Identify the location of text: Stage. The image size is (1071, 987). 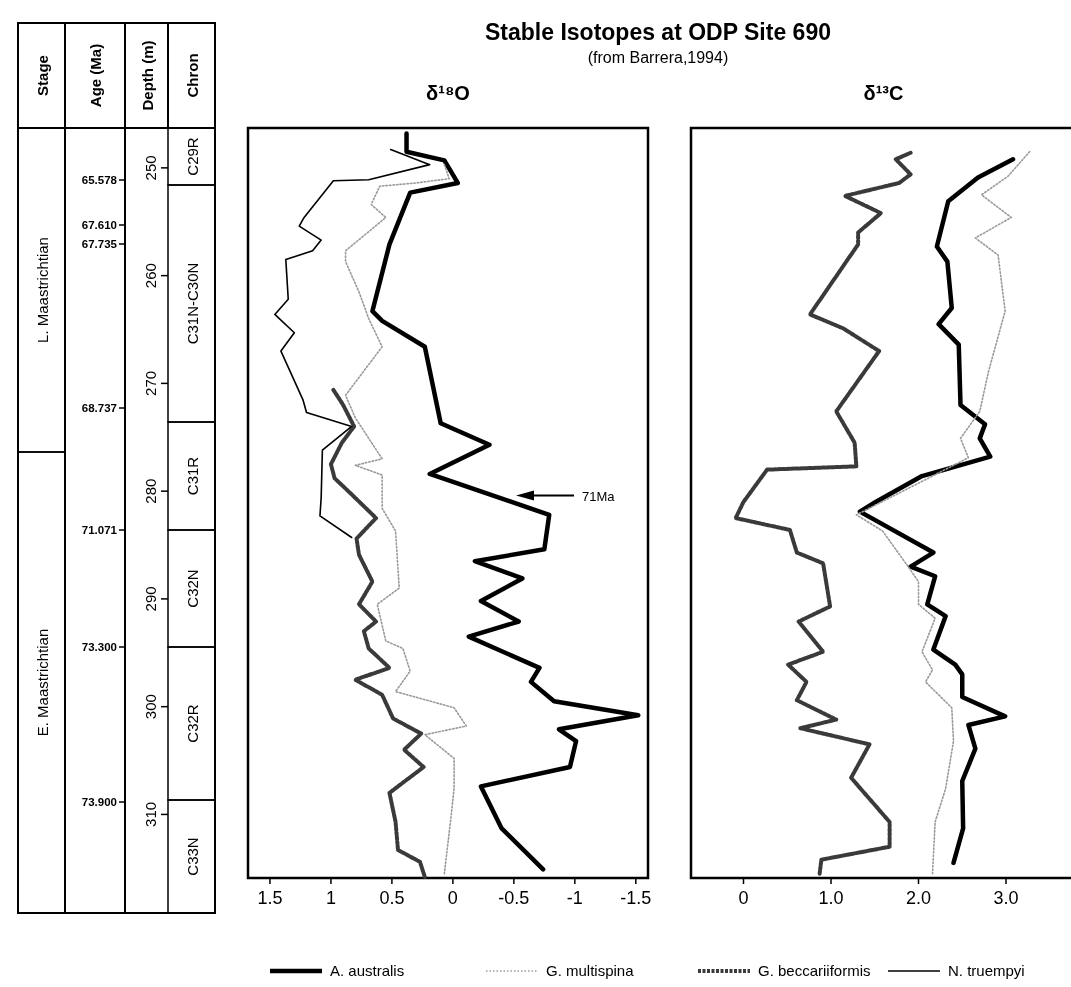
(42, 75).